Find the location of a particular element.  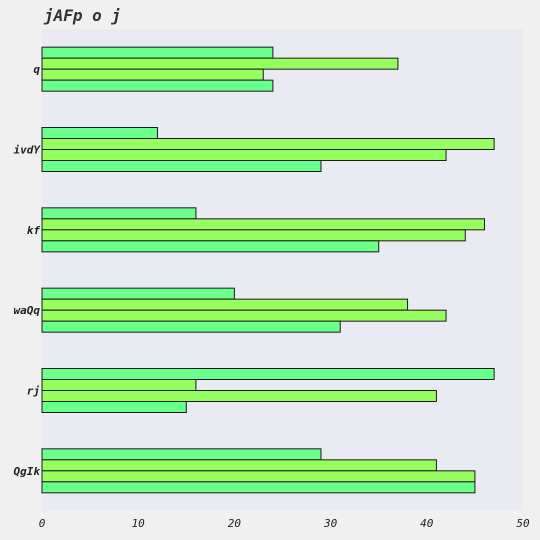

x-tick-label: 20 is located at coordinates (235, 523).